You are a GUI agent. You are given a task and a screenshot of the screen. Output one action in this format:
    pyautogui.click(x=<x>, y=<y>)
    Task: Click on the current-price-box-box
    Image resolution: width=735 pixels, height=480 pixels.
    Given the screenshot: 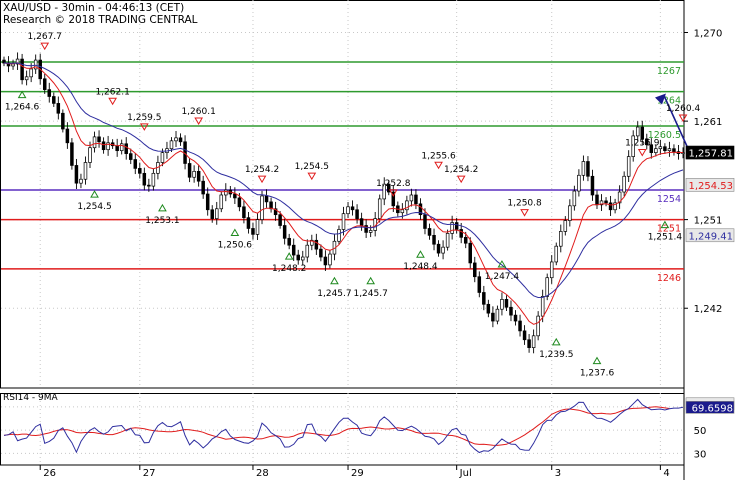 What is the action you would take?
    pyautogui.click(x=710, y=152)
    